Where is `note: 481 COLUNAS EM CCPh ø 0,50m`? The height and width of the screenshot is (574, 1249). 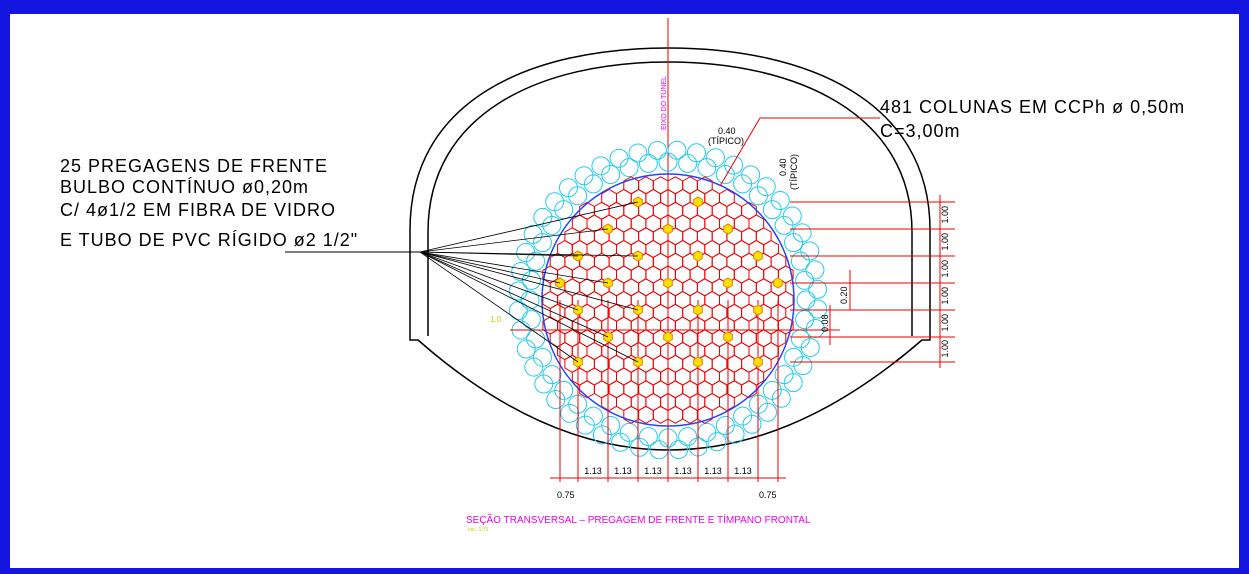 note: 481 COLUNAS EM CCPh ø 0,50m is located at coordinates (1032, 107).